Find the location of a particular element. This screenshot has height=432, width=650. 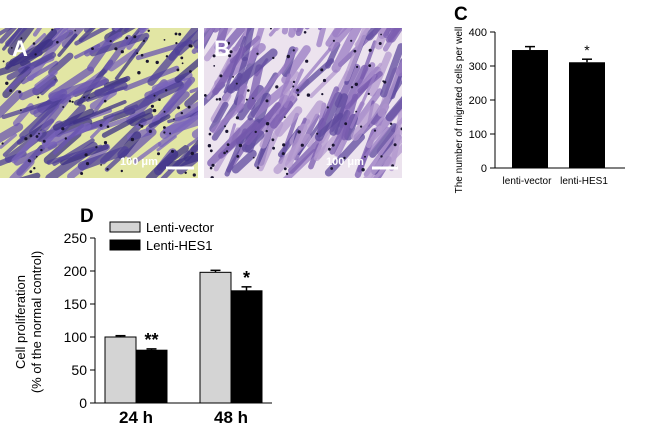

chart-c-category-label: lenti-HES1 is located at coordinates (584, 181).